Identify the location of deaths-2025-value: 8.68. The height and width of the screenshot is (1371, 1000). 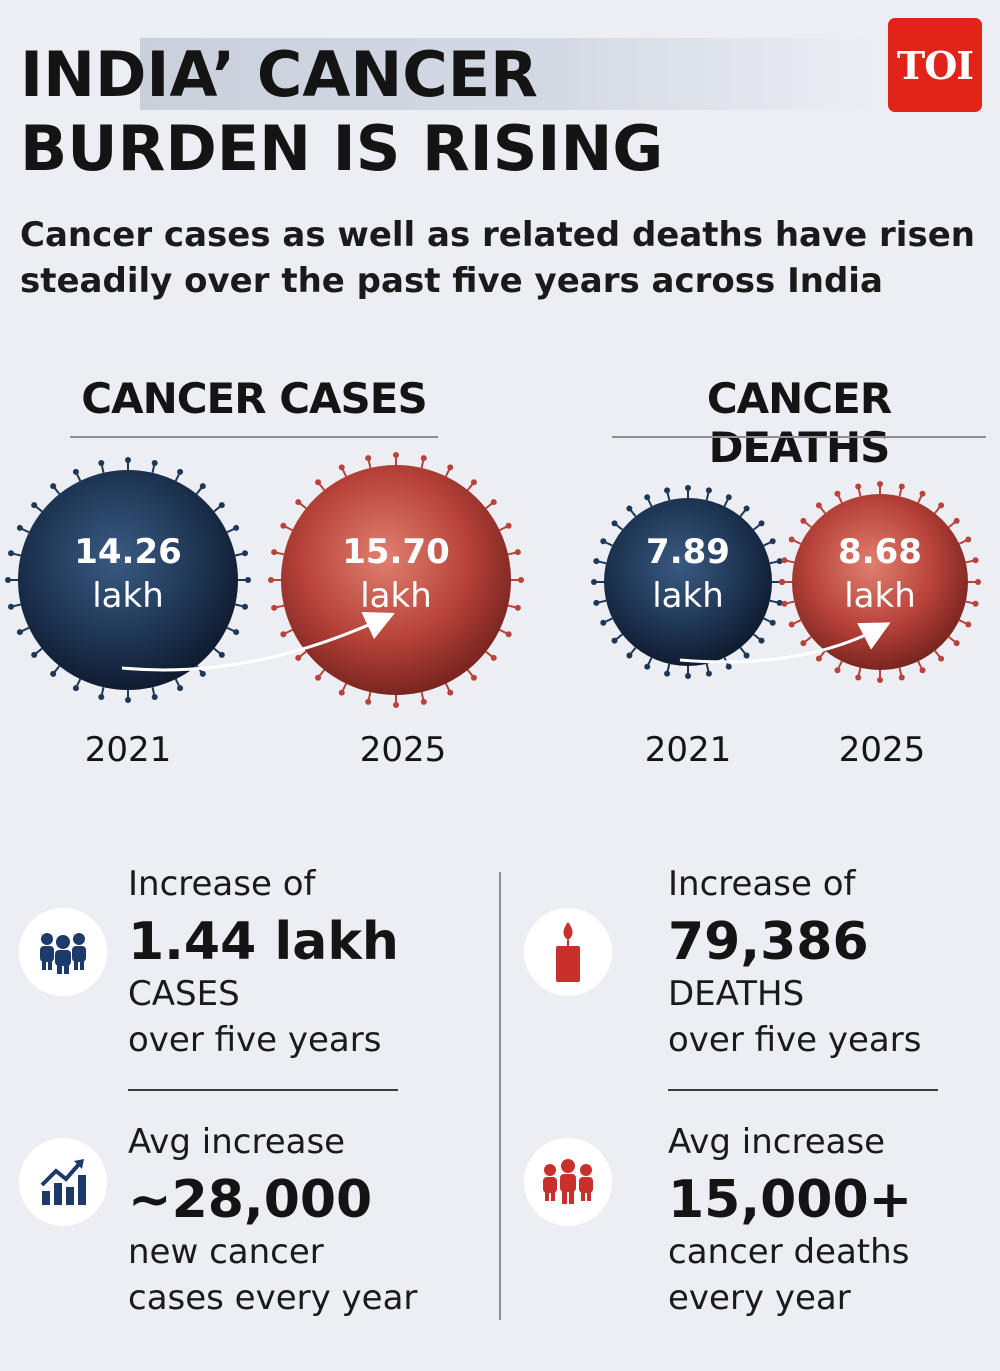
(880, 552).